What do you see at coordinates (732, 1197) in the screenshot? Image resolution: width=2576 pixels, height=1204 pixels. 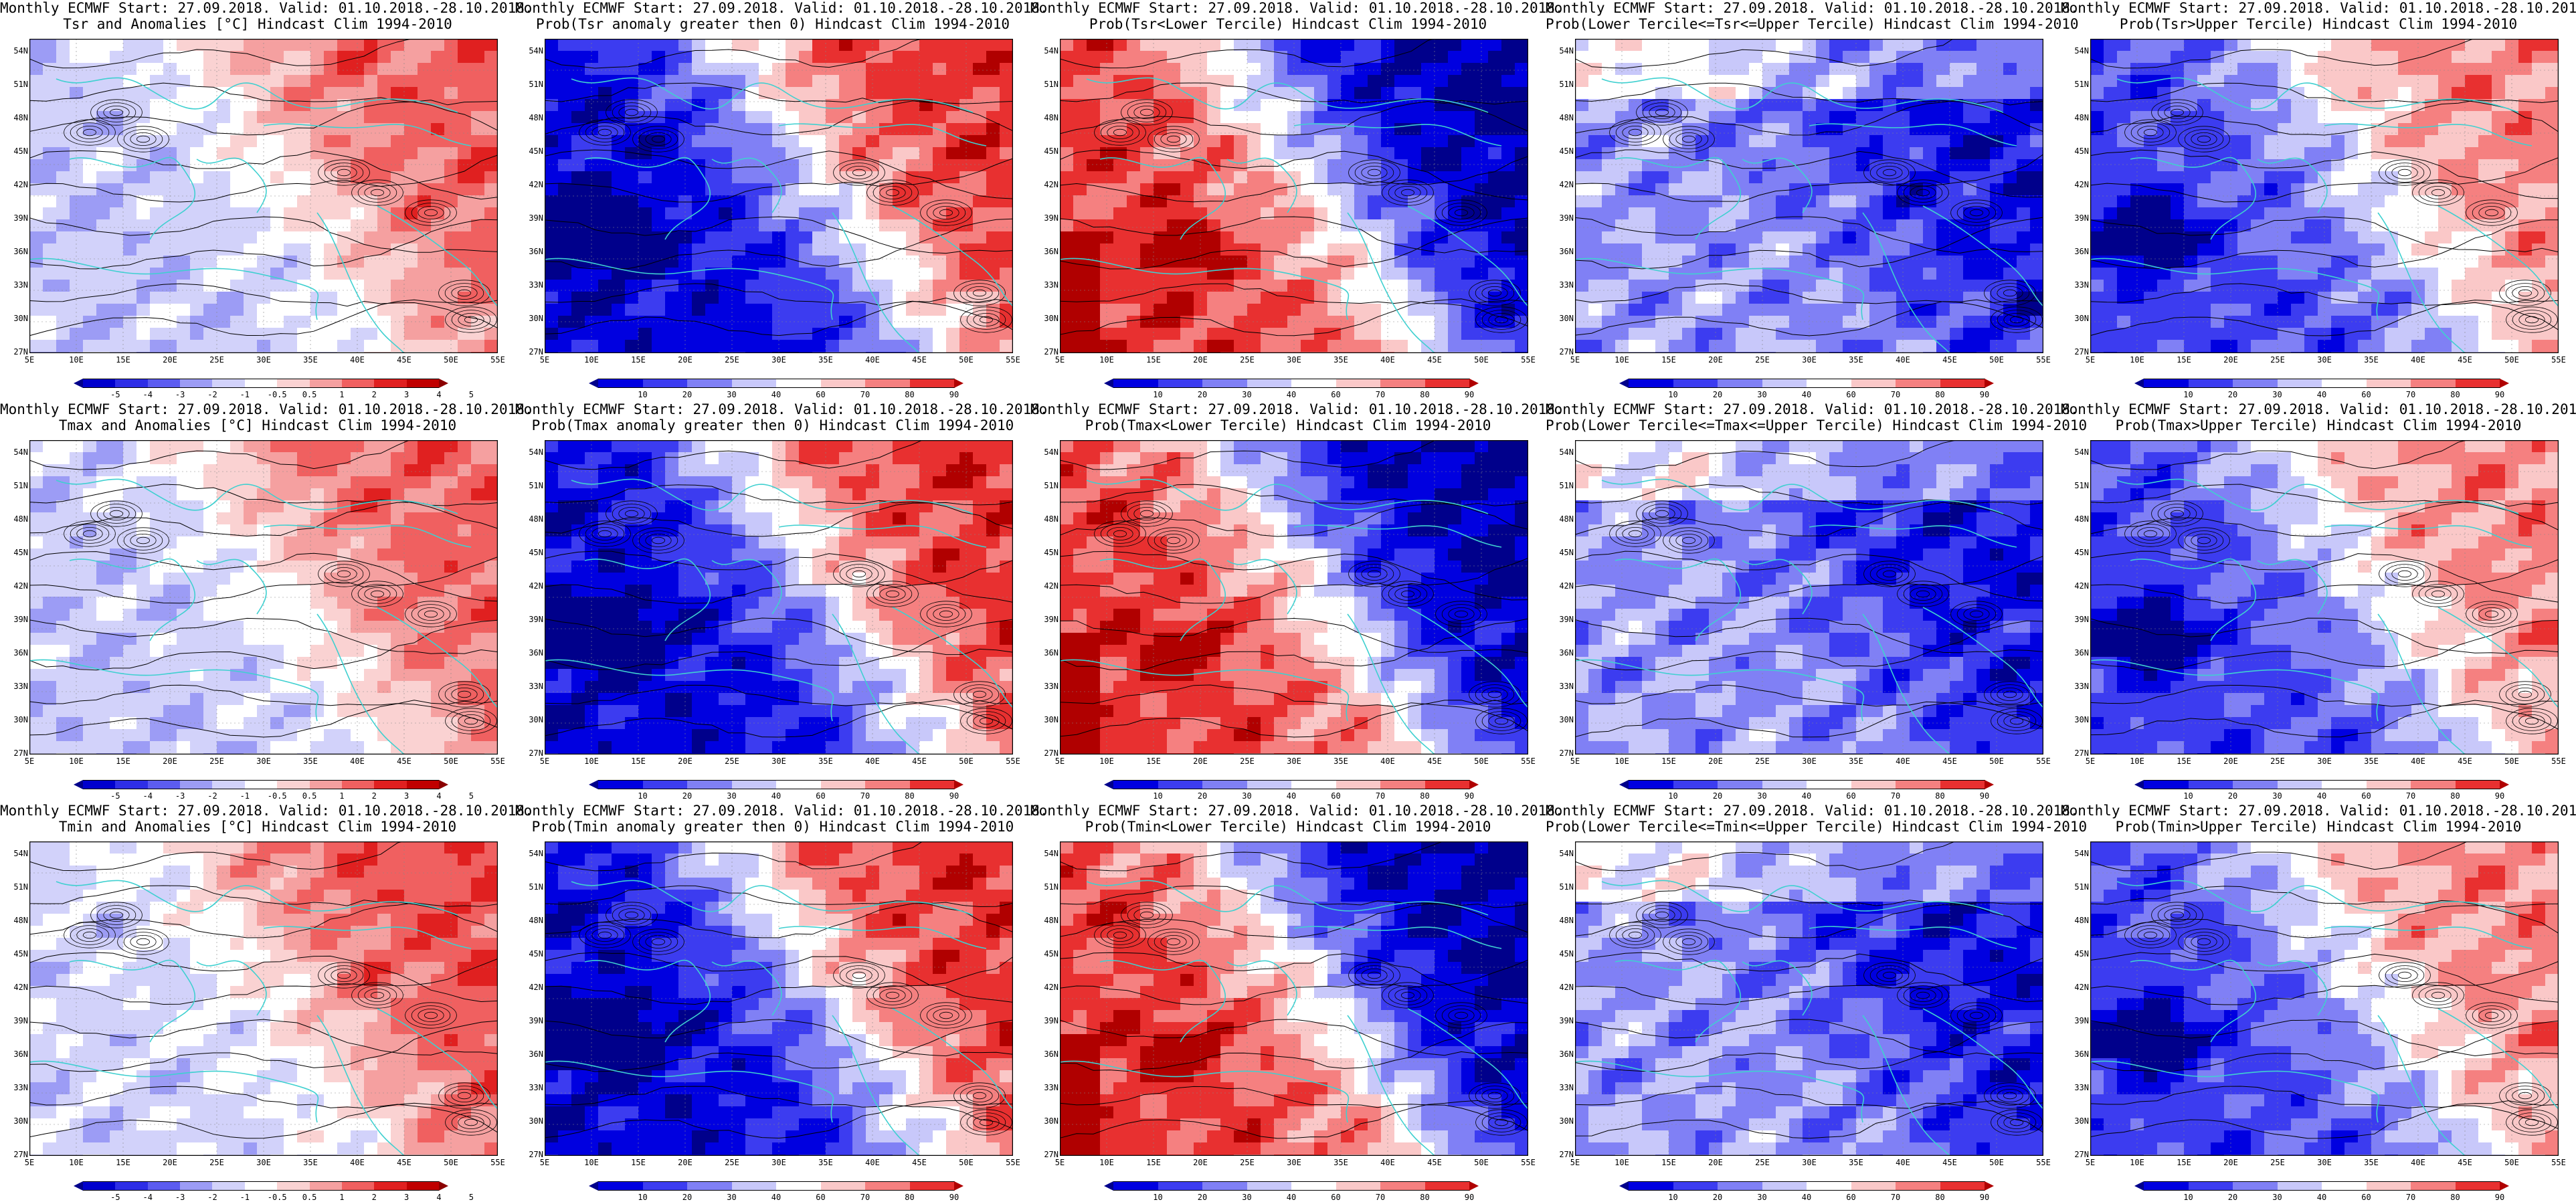 I see `colorbar-label: 30` at bounding box center [732, 1197].